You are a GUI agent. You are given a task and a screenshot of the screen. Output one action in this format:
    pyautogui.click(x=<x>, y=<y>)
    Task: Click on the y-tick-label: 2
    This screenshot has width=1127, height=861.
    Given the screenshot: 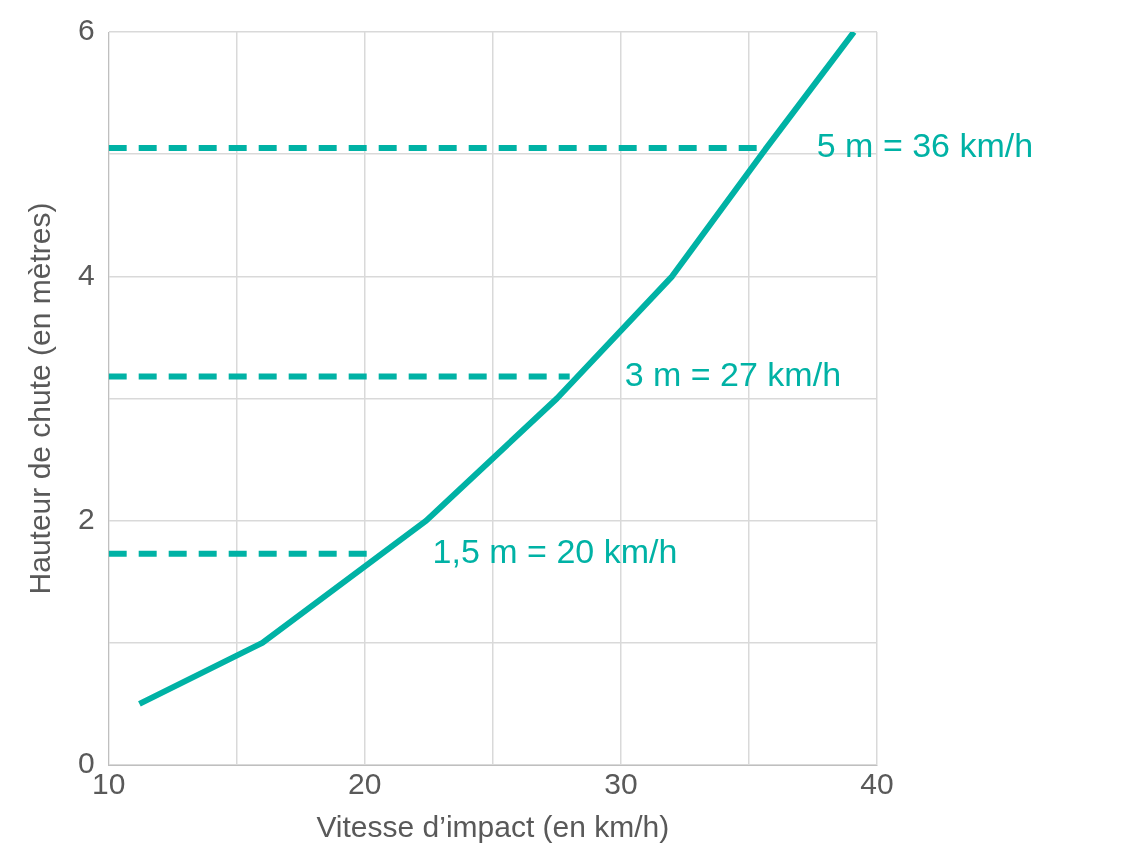 What is the action you would take?
    pyautogui.click(x=86, y=518)
    